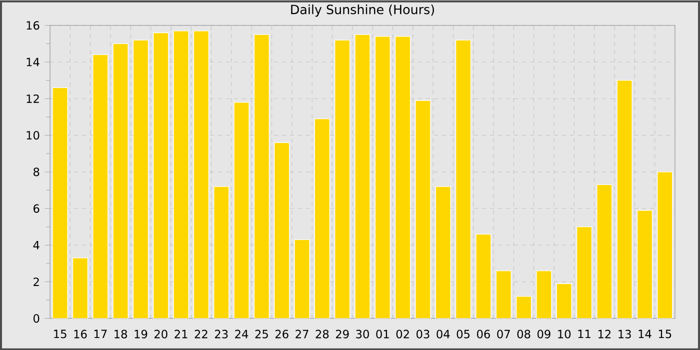 The height and width of the screenshot is (350, 700). Describe the element at coordinates (80, 334) in the screenshot. I see `x-tick-label: 16` at that location.